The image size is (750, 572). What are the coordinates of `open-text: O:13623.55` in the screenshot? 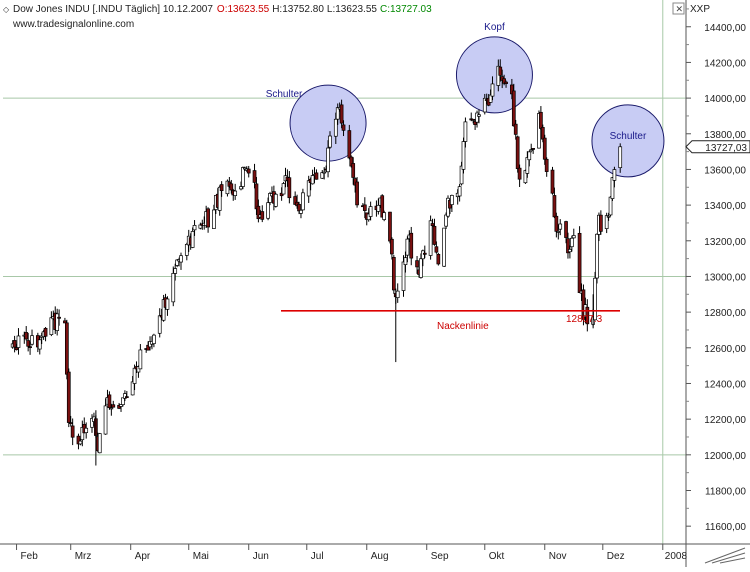 It's located at (243, 9).